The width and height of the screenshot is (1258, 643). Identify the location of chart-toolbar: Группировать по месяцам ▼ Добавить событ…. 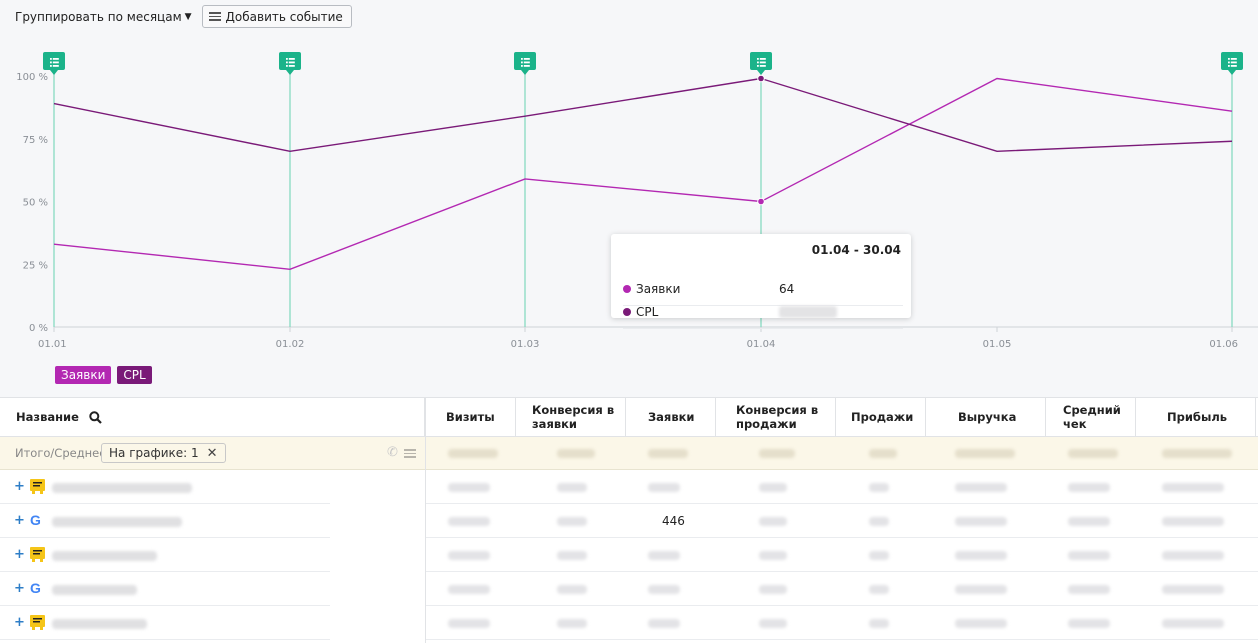
(183, 16).